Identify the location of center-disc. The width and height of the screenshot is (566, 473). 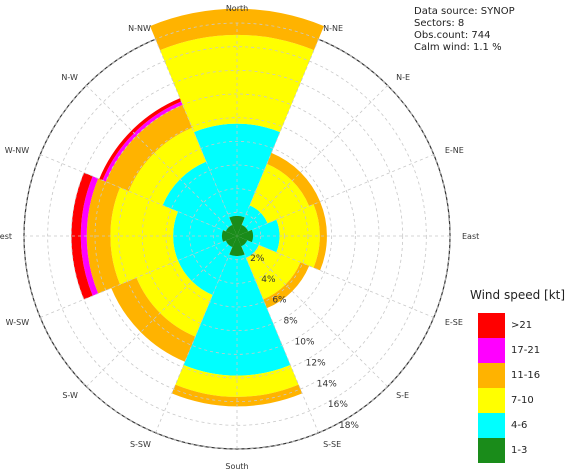
(237, 236).